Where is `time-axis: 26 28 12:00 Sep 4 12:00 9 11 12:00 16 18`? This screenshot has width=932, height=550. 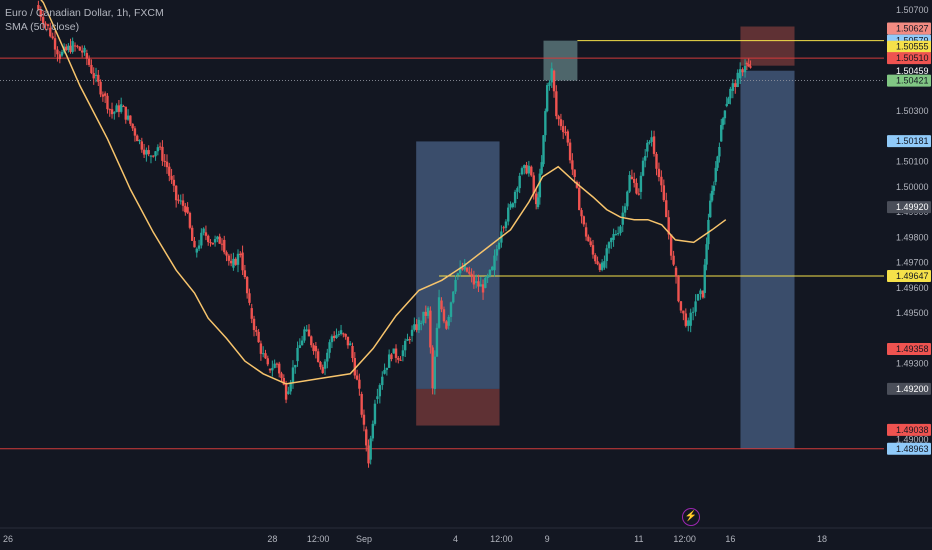
time-axis: 26 28 12:00 Sep 4 12:00 9 11 12:00 16 18 is located at coordinates (466, 535).